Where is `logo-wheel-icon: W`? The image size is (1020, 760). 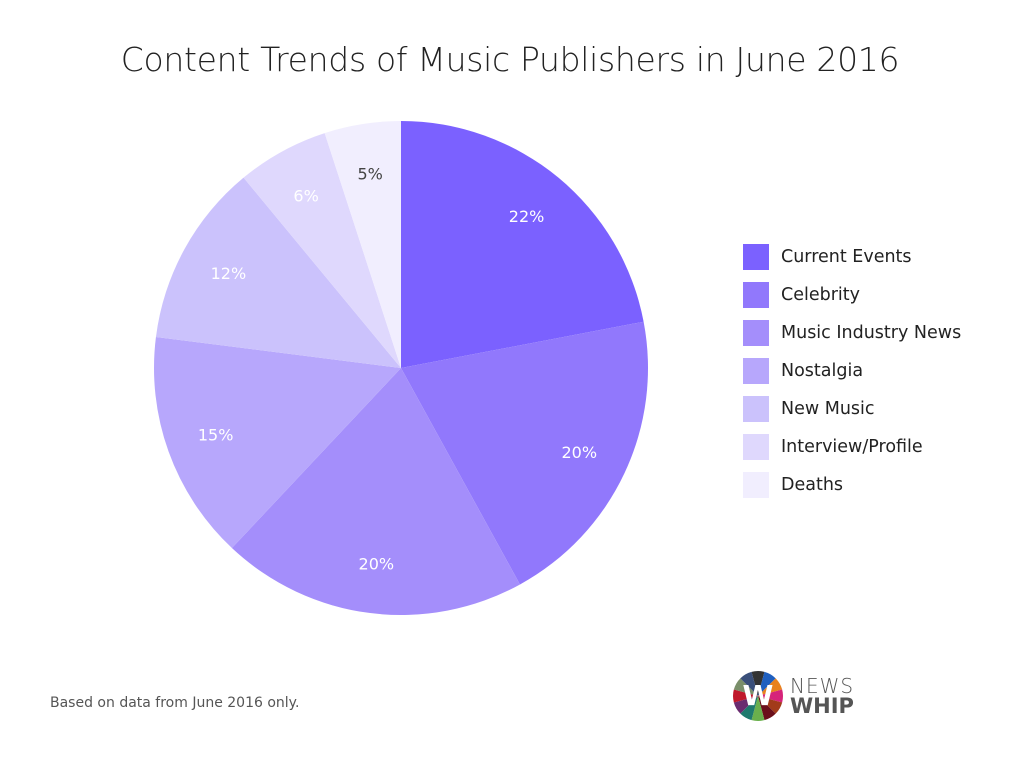
logo-wheel-icon: W is located at coordinates (758, 696).